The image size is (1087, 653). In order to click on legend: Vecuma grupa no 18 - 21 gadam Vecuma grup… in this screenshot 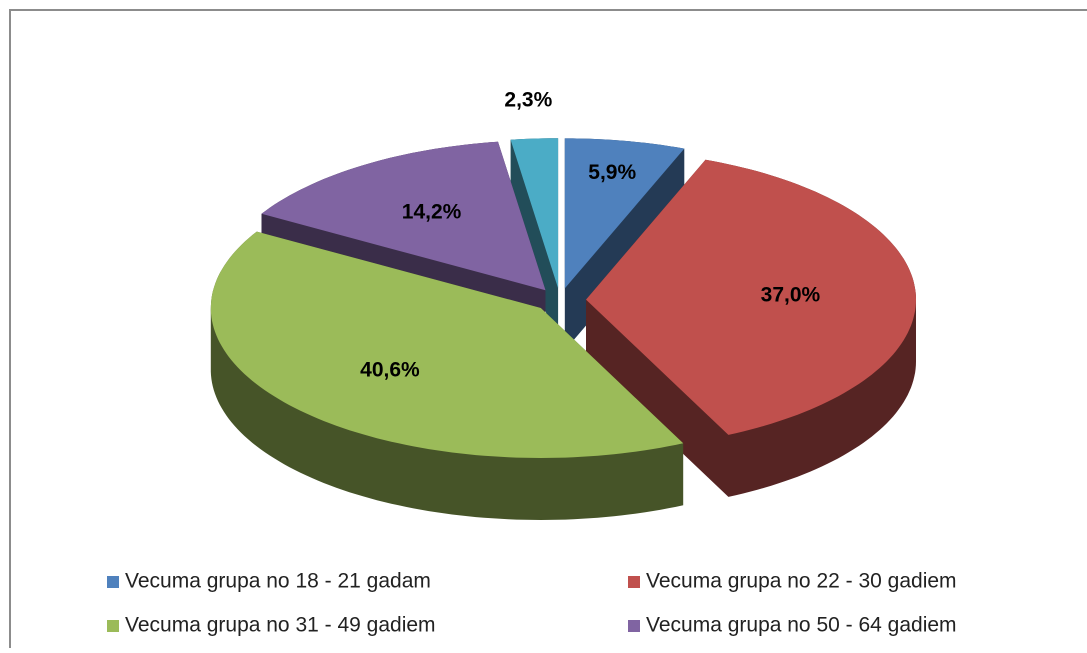, I will do `click(532, 603)`.